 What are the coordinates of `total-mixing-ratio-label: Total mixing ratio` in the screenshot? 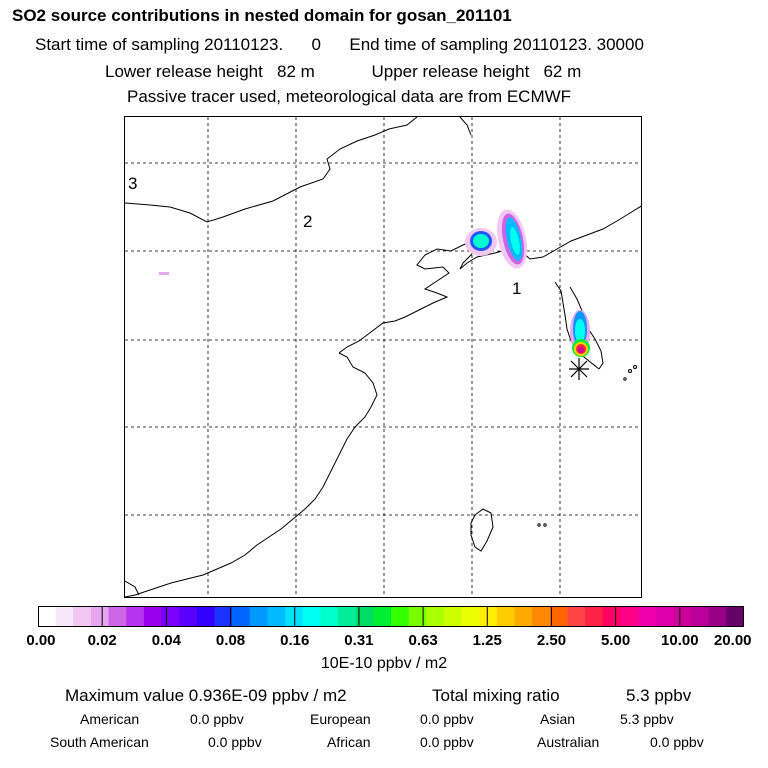 It's located at (496, 695).